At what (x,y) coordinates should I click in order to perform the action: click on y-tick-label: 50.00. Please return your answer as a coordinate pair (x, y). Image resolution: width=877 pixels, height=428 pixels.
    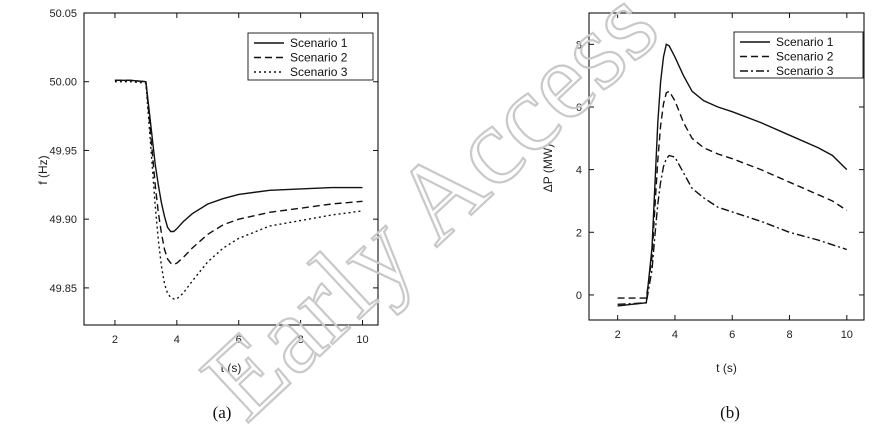
    Looking at the image, I should click on (63, 83).